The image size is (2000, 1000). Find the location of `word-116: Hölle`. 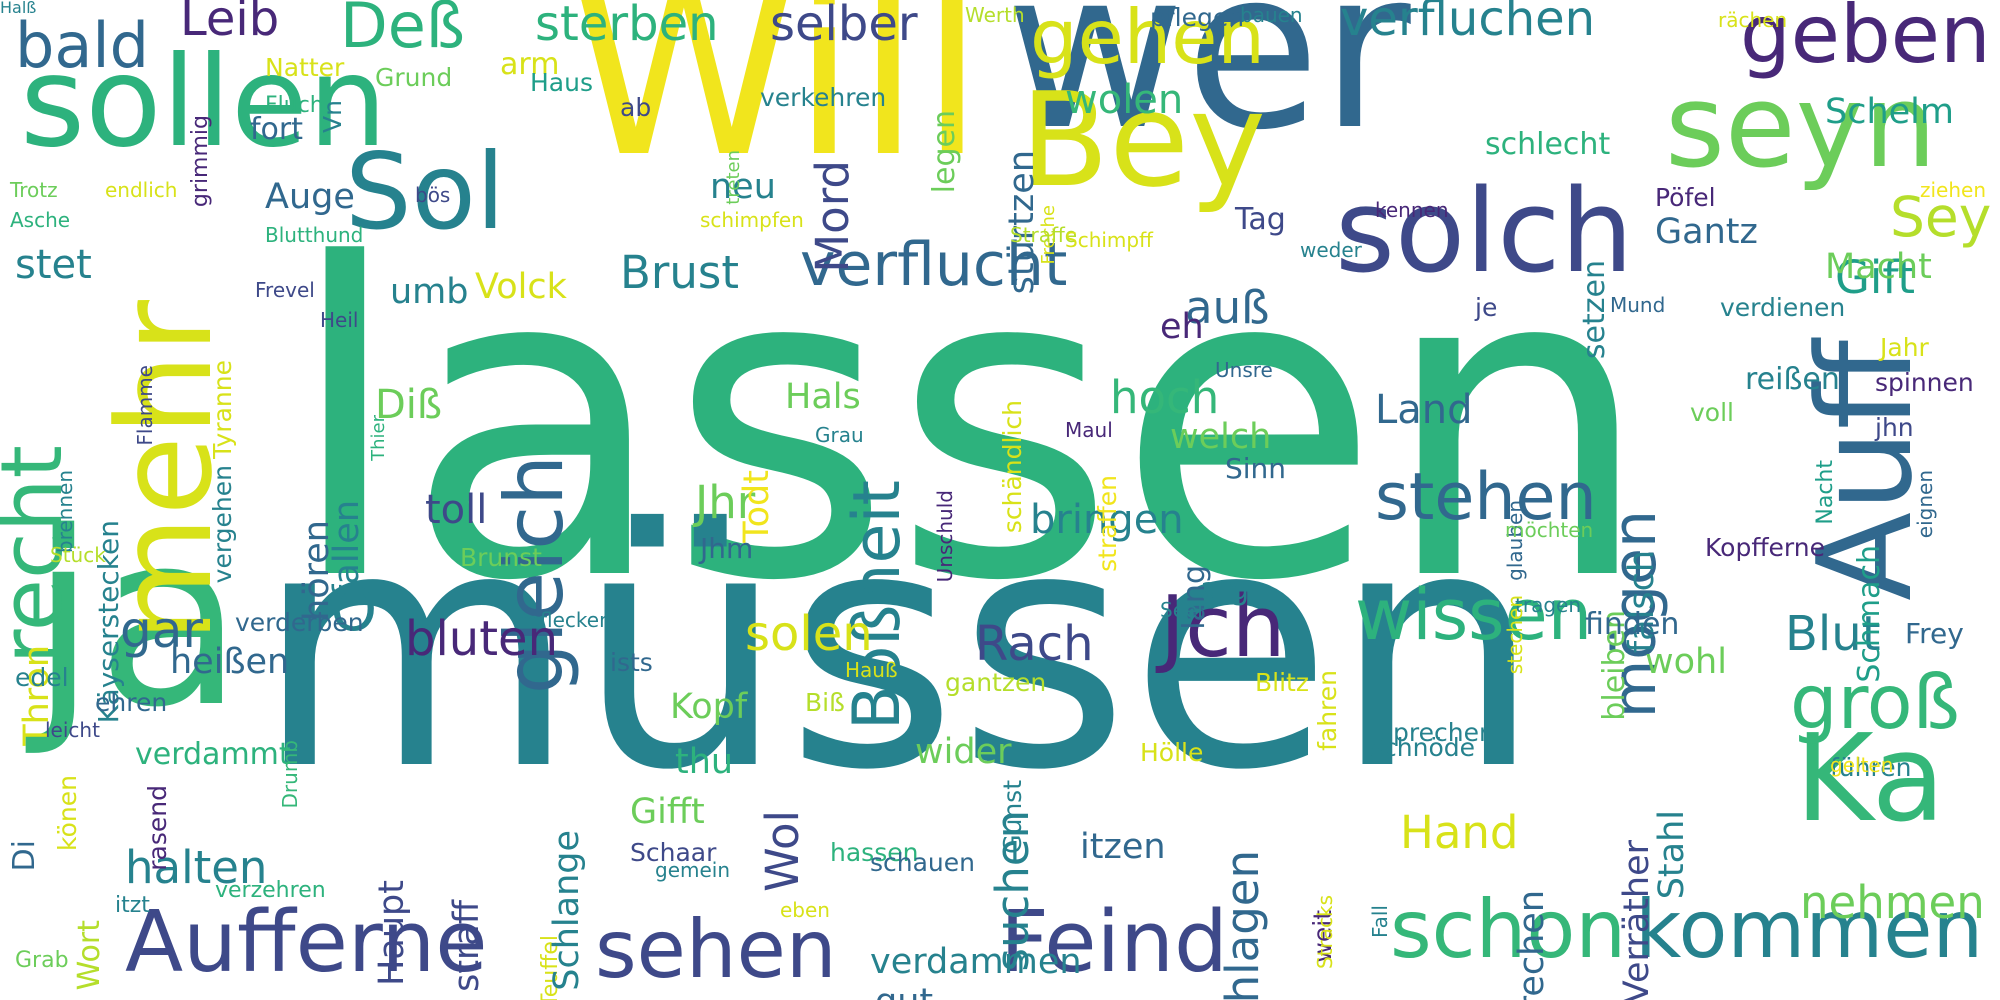

word-116: Hölle is located at coordinates (1172, 752).